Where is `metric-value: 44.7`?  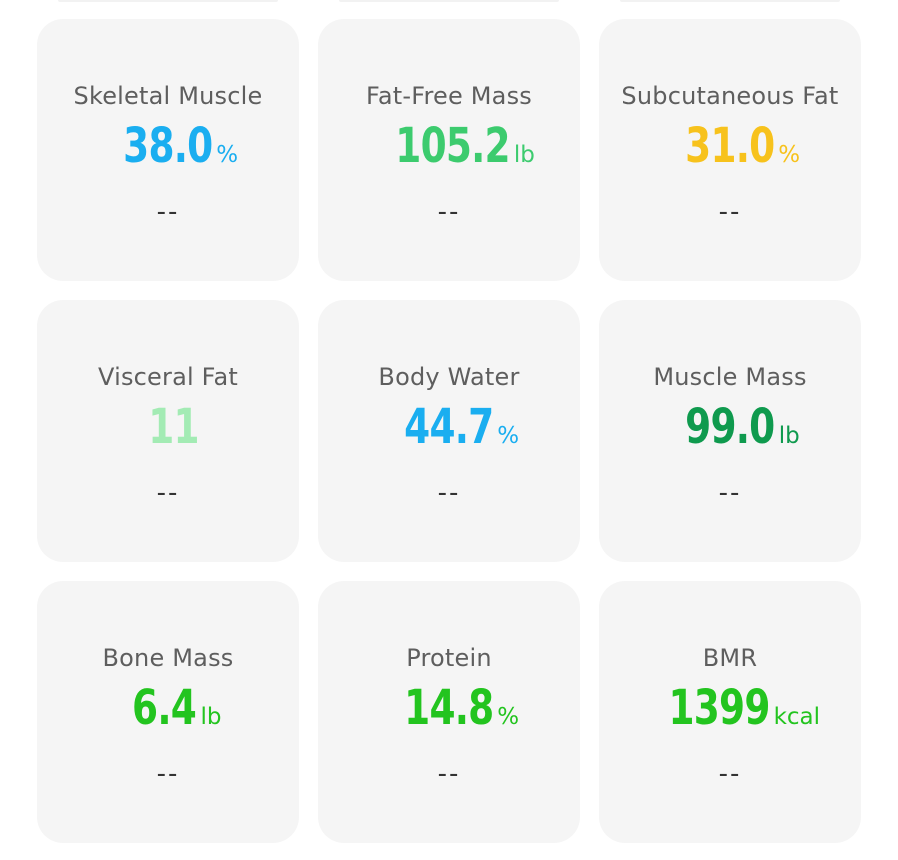
metric-value: 44.7 is located at coordinates (449, 427).